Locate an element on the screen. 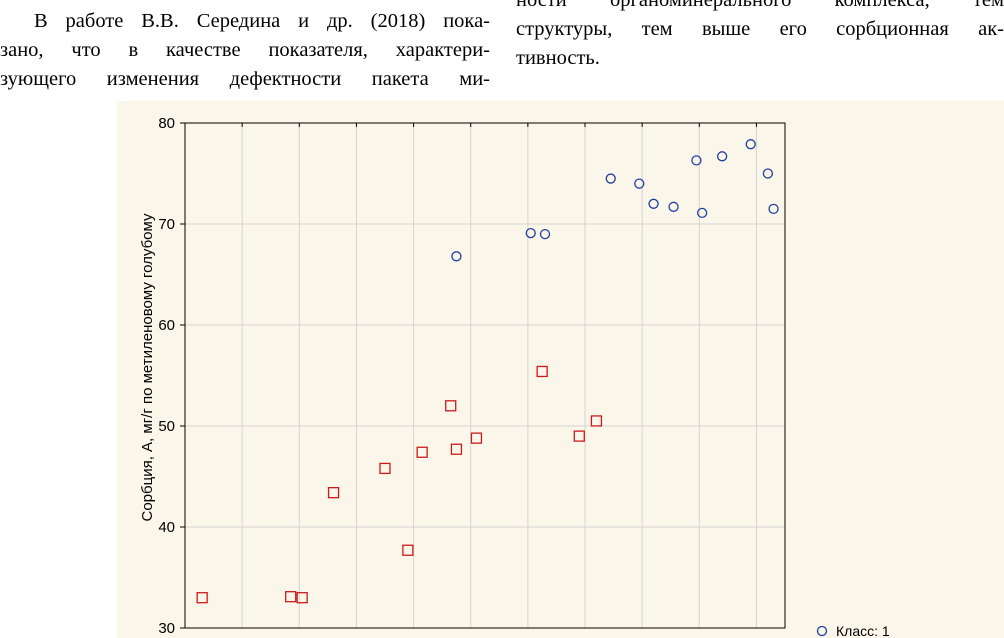 Image resolution: width=1004 pixels, height=638 pixels. right-text-line: структуры, тем выше его сорбционная ак- is located at coordinates (760, 29).